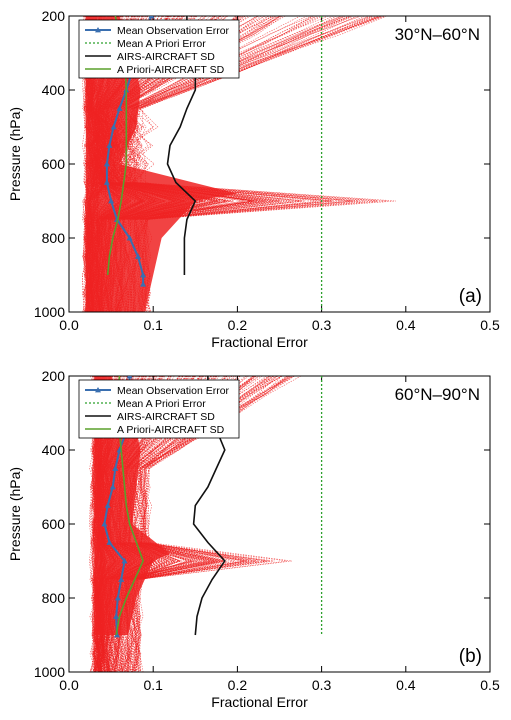 The height and width of the screenshot is (720, 511). What do you see at coordinates (437, 394) in the screenshot?
I see `region-label: 60°N–90°N` at bounding box center [437, 394].